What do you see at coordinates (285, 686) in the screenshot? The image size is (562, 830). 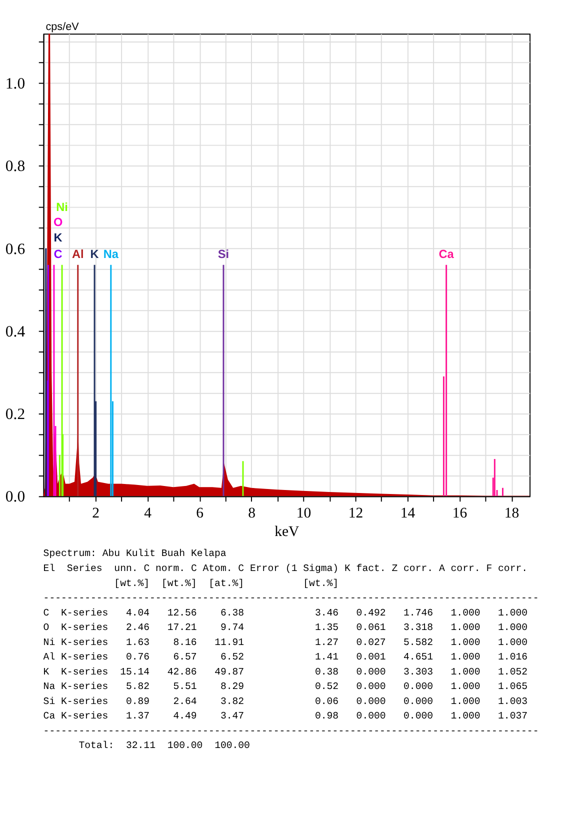 I see `text: Na K-series 5.82 5.51 8.29 0.52 0.000 0.000 1.000 1.065` at bounding box center [285, 686].